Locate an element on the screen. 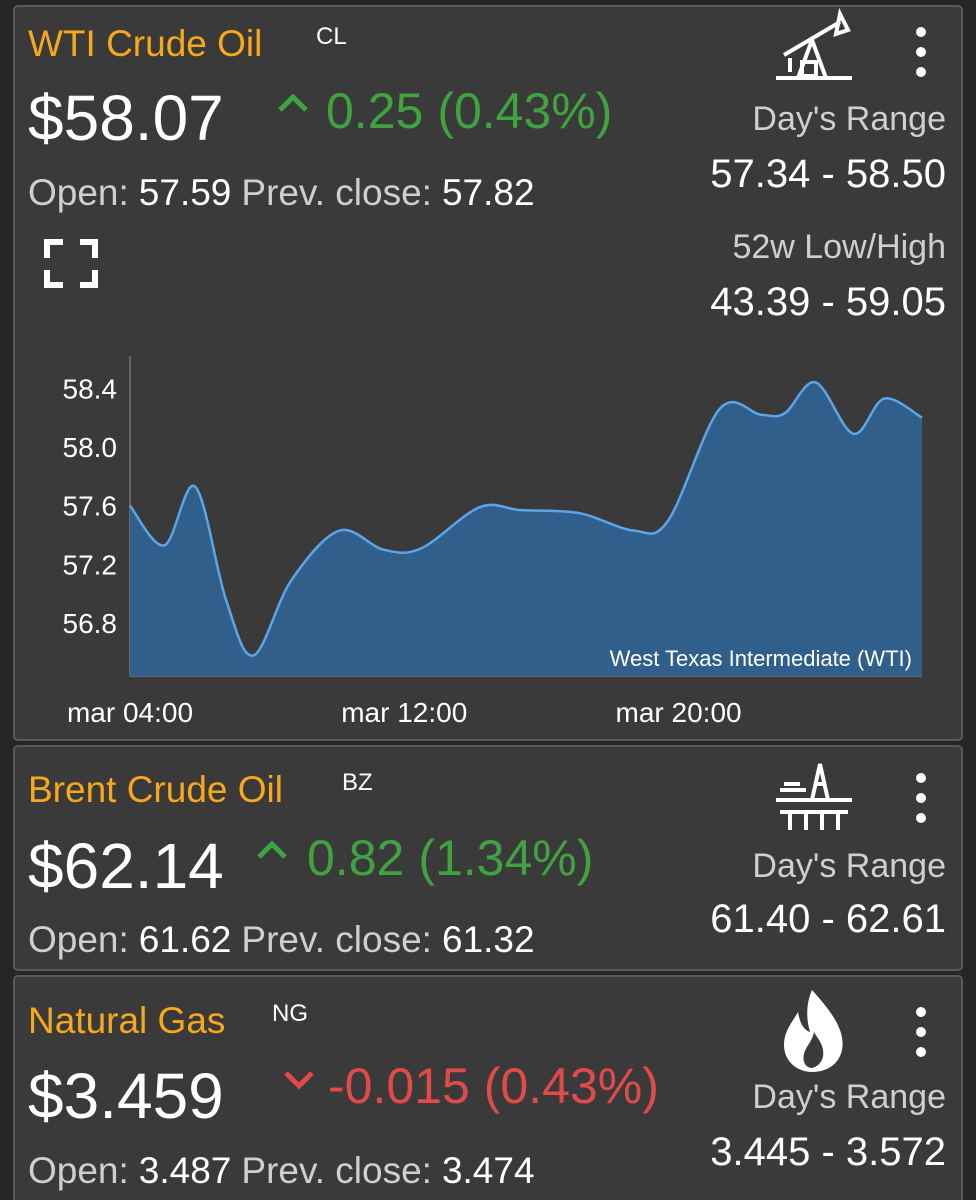 The image size is (976, 1200). y-tick-label: 56.8 is located at coordinates (90, 623).